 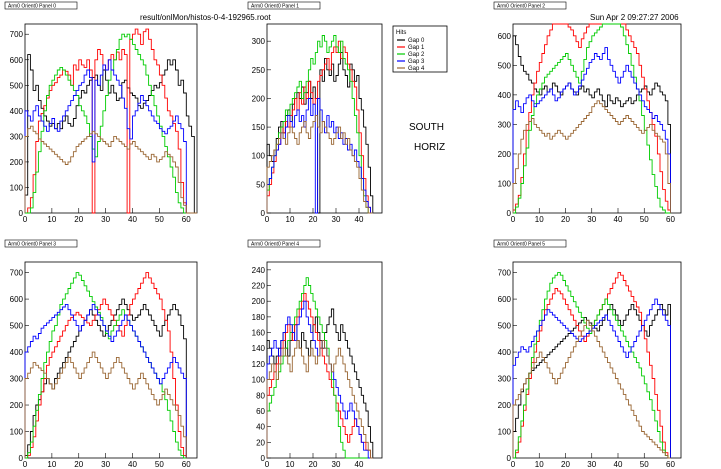 What do you see at coordinates (416, 55) in the screenshot?
I see `legend-label: Gap 2` at bounding box center [416, 55].